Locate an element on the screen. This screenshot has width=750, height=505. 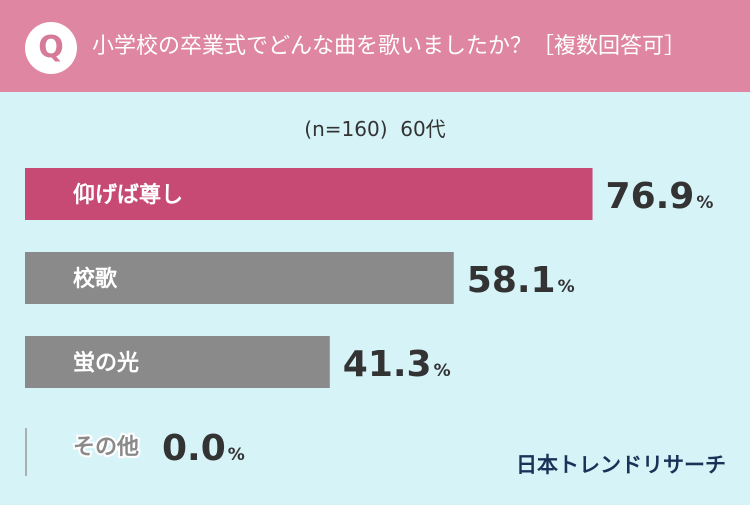
value-label: 76.9% is located at coordinates (660, 196).